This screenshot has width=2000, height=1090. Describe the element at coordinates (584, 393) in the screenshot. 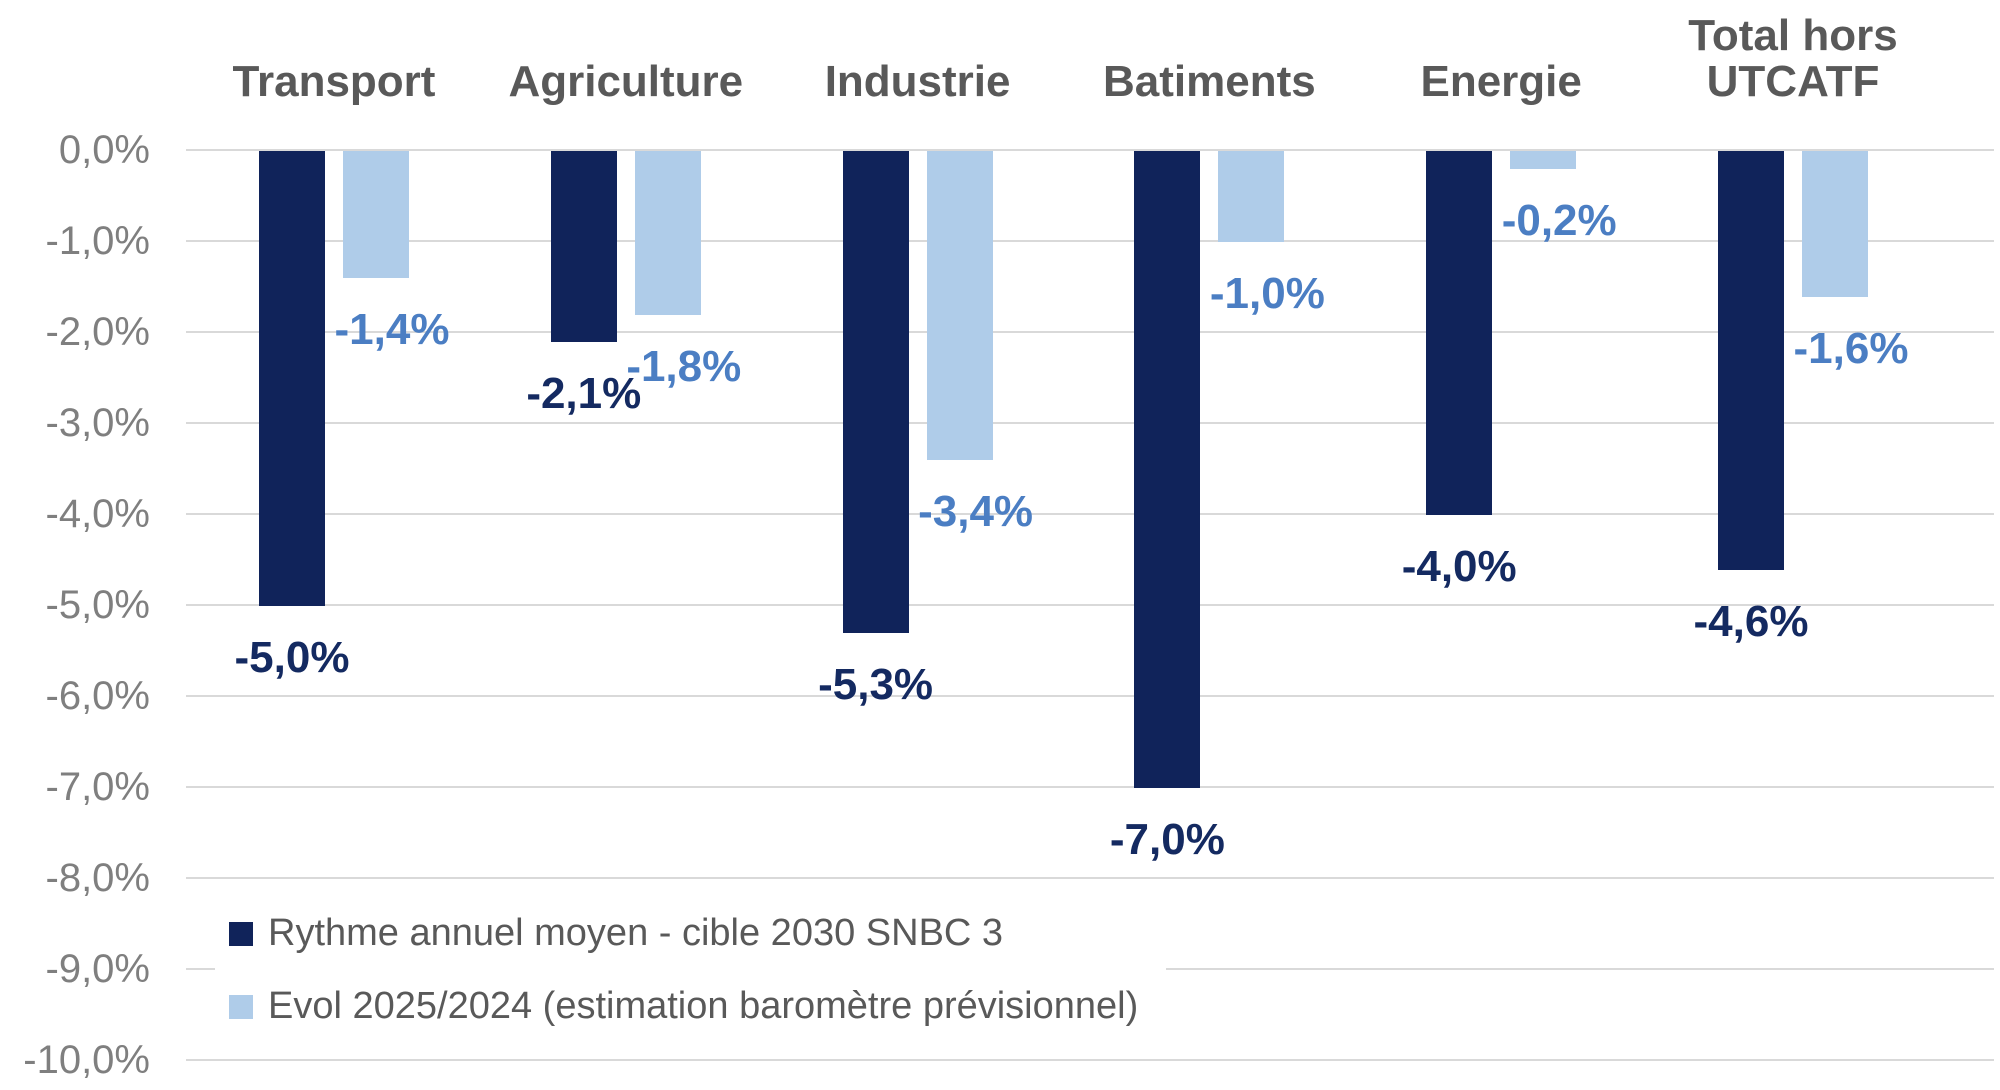

I see `dark-bar-value-label: -2,1%` at that location.